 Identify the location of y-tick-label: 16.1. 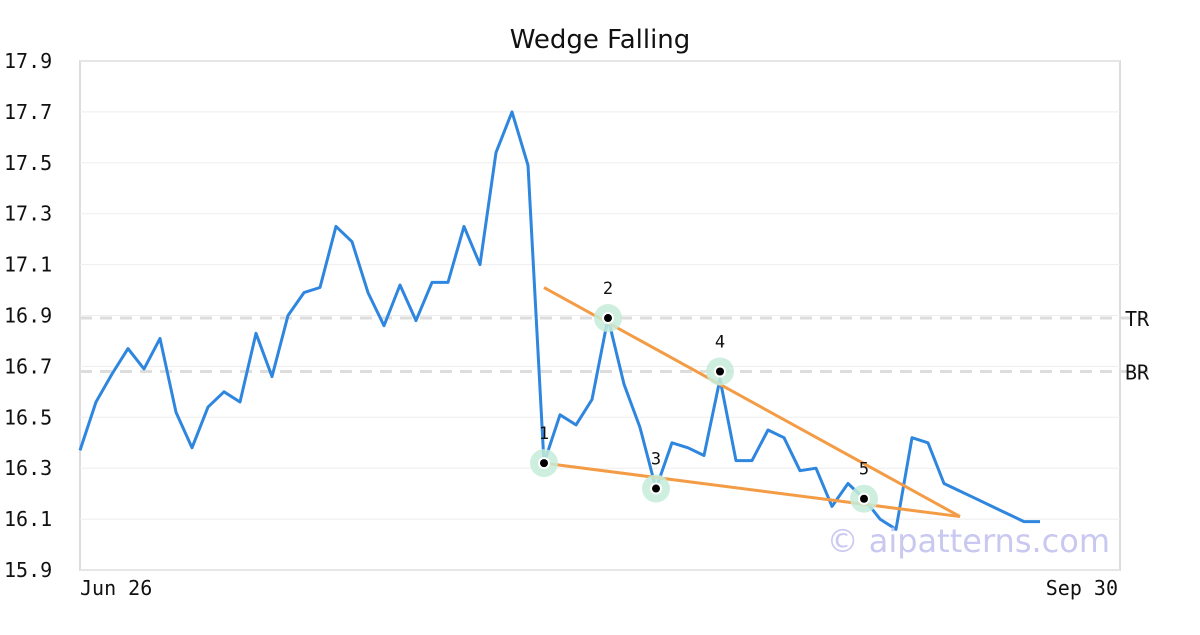
(28, 519).